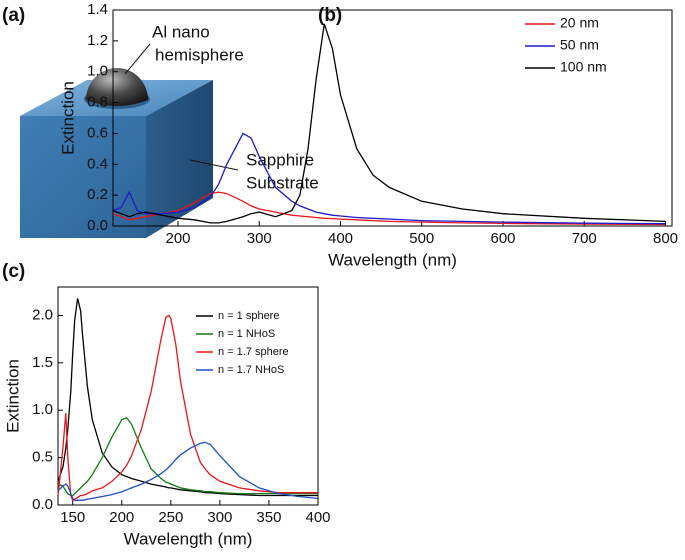 This screenshot has height=560, width=685. Describe the element at coordinates (282, 182) in the screenshot. I see `annotation: Substrate` at that location.